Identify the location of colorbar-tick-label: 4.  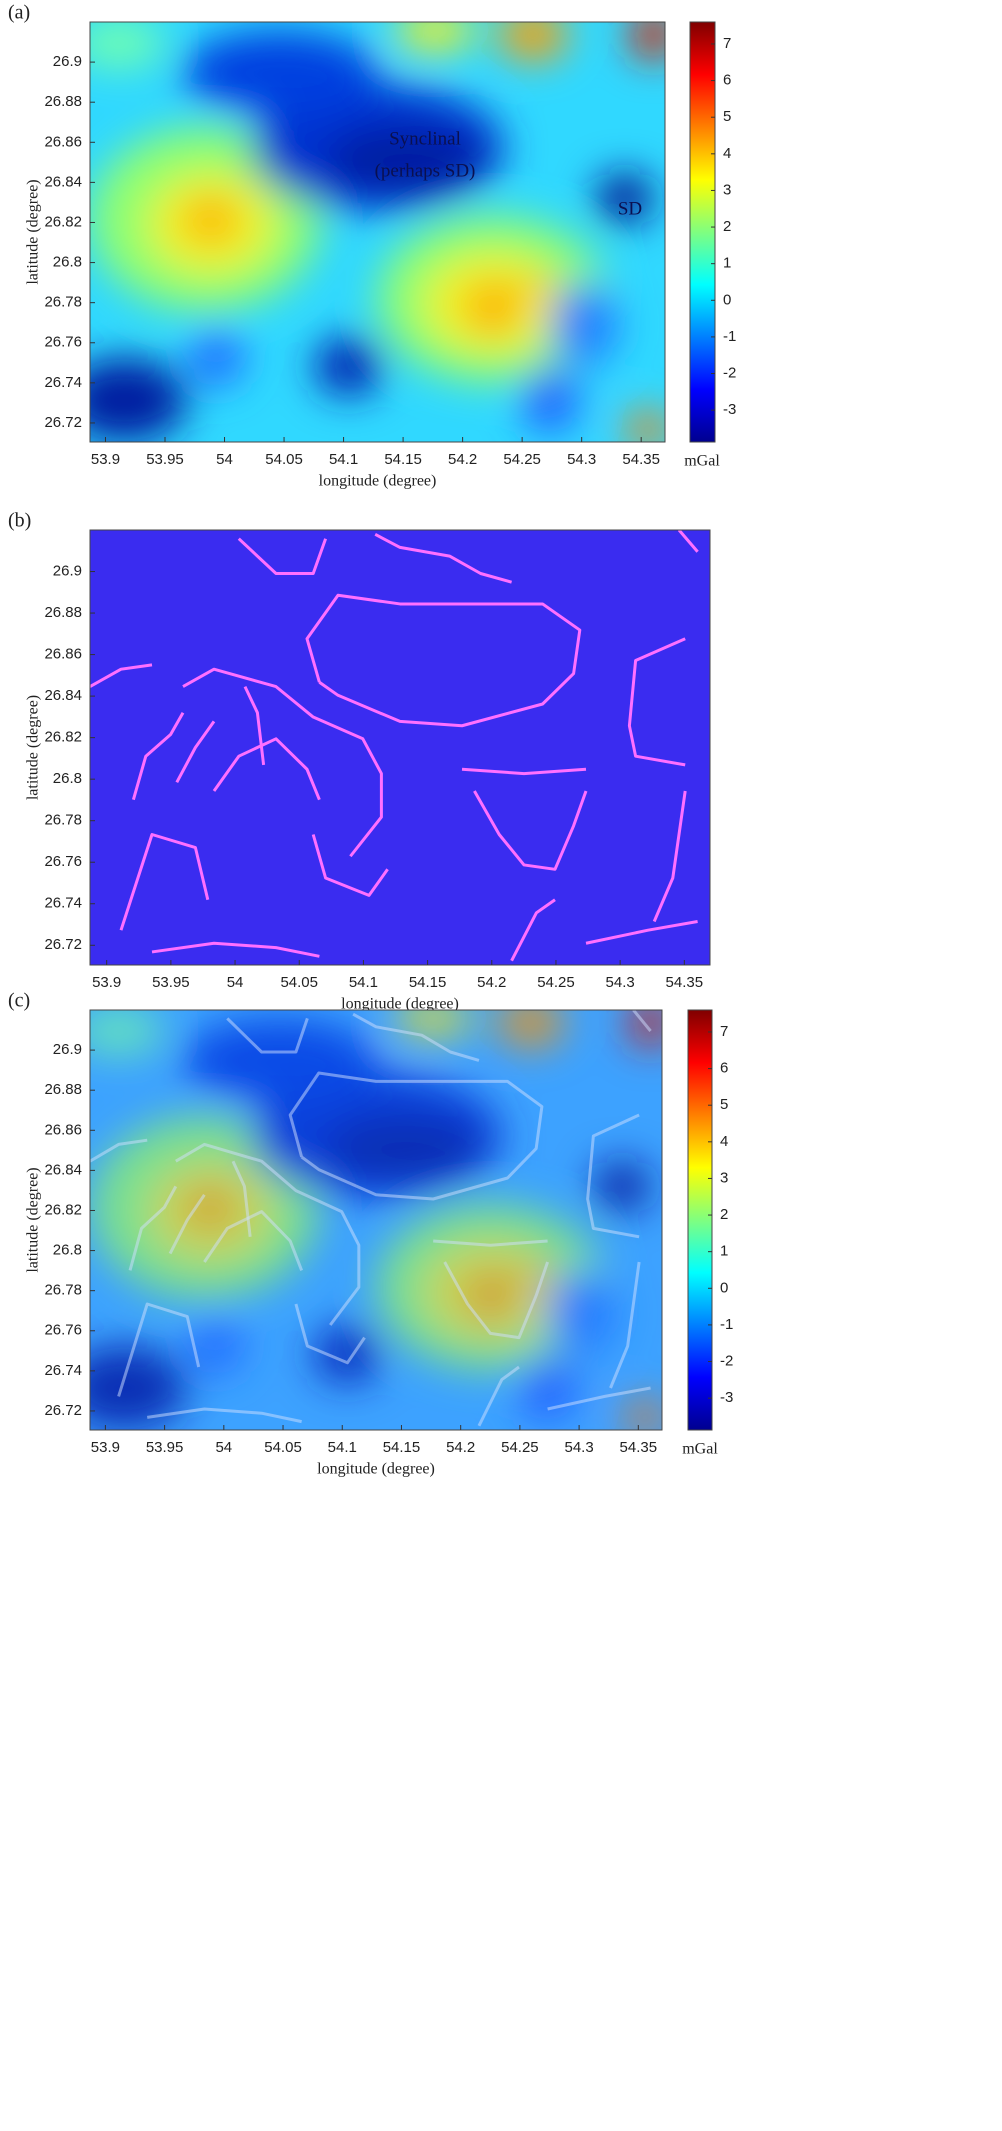
(724, 1141).